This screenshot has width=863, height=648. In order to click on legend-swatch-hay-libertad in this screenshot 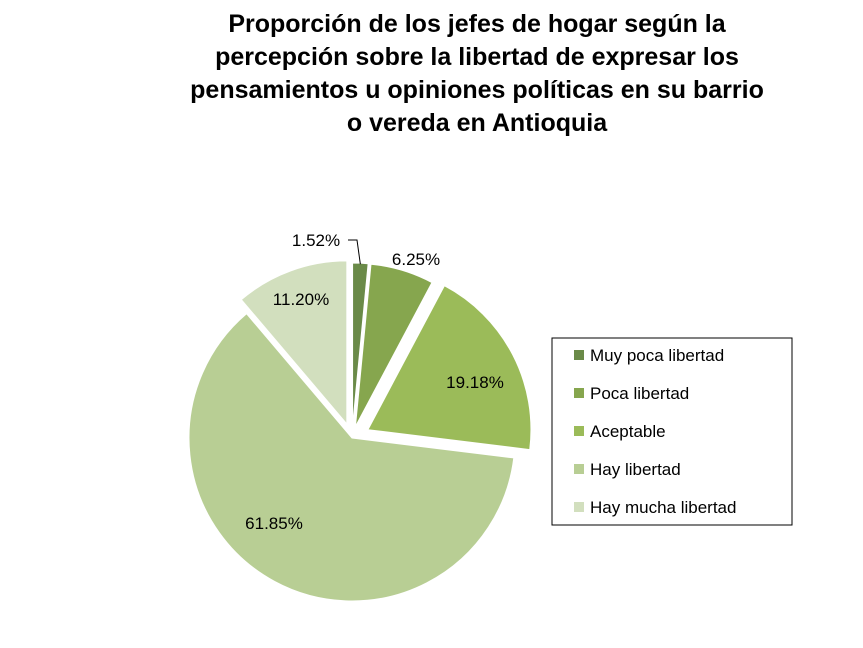, I will do `click(579, 469)`.